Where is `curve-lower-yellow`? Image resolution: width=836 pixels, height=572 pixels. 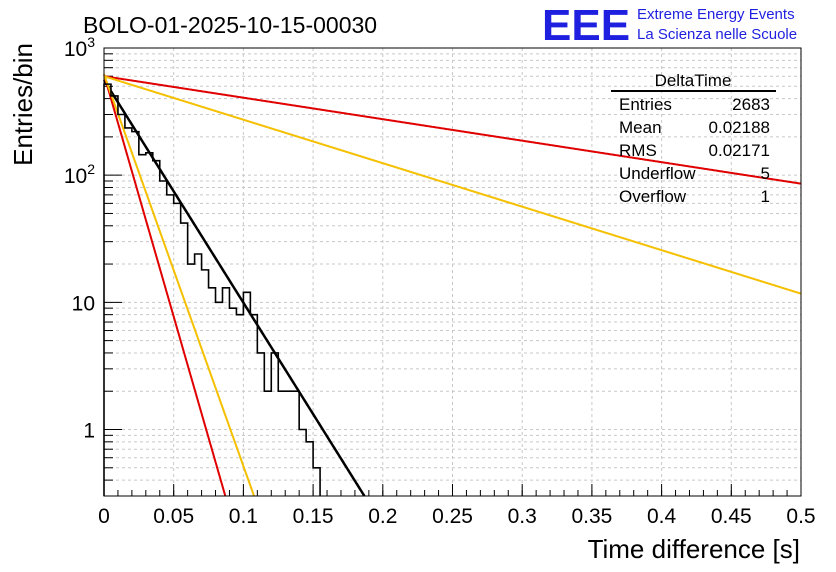
curve-lower-yellow is located at coordinates (179, 285).